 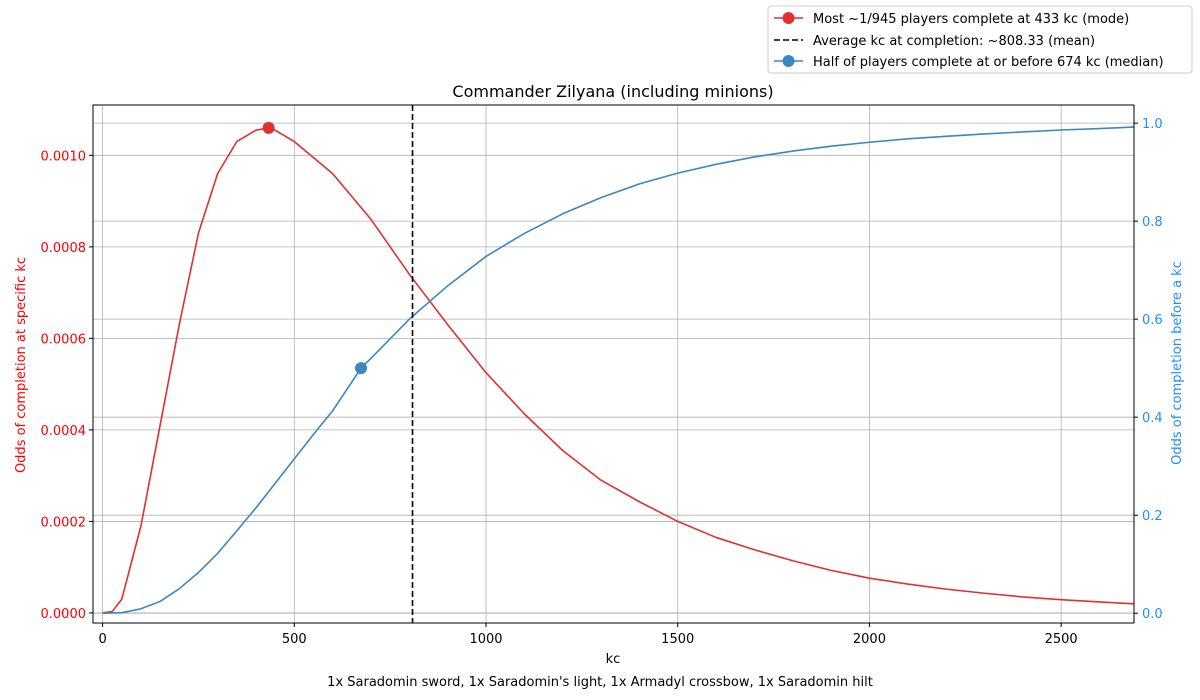 What do you see at coordinates (361, 368) in the screenshot?
I see `median-marker` at bounding box center [361, 368].